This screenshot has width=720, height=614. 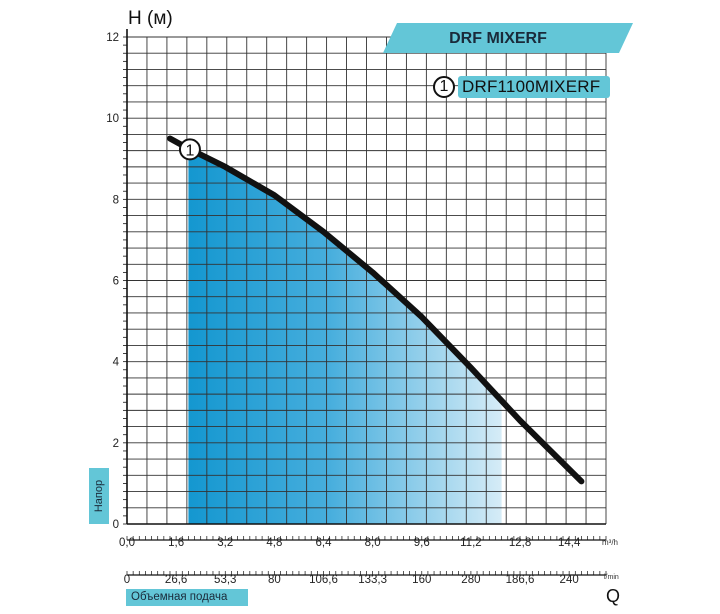 What do you see at coordinates (116, 200) in the screenshot?
I see `y-tick-label: 8` at bounding box center [116, 200].